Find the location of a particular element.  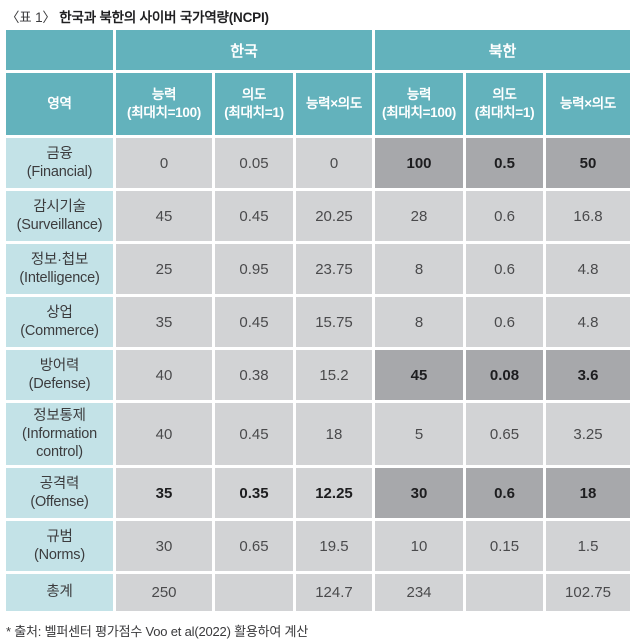

data-cell: 12.25 is located at coordinates (334, 493).